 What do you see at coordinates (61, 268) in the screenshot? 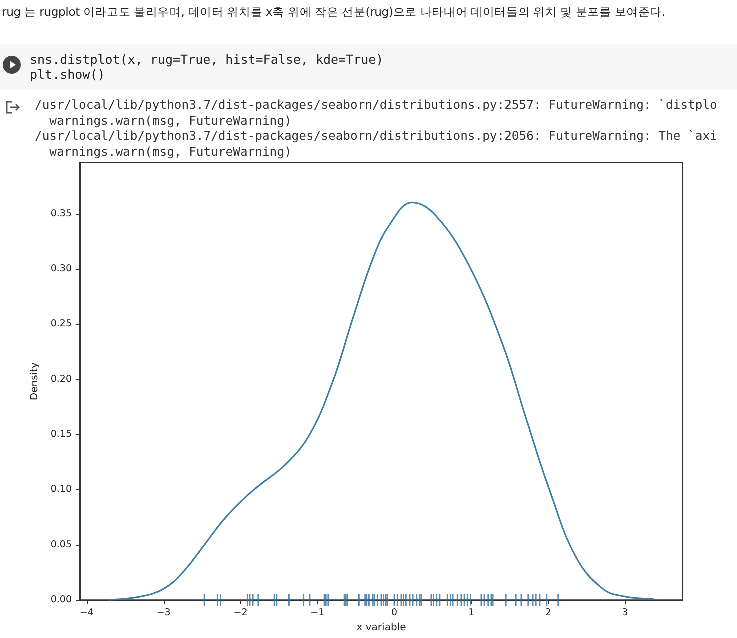
I see `y-tick-label: 0.30` at bounding box center [61, 268].